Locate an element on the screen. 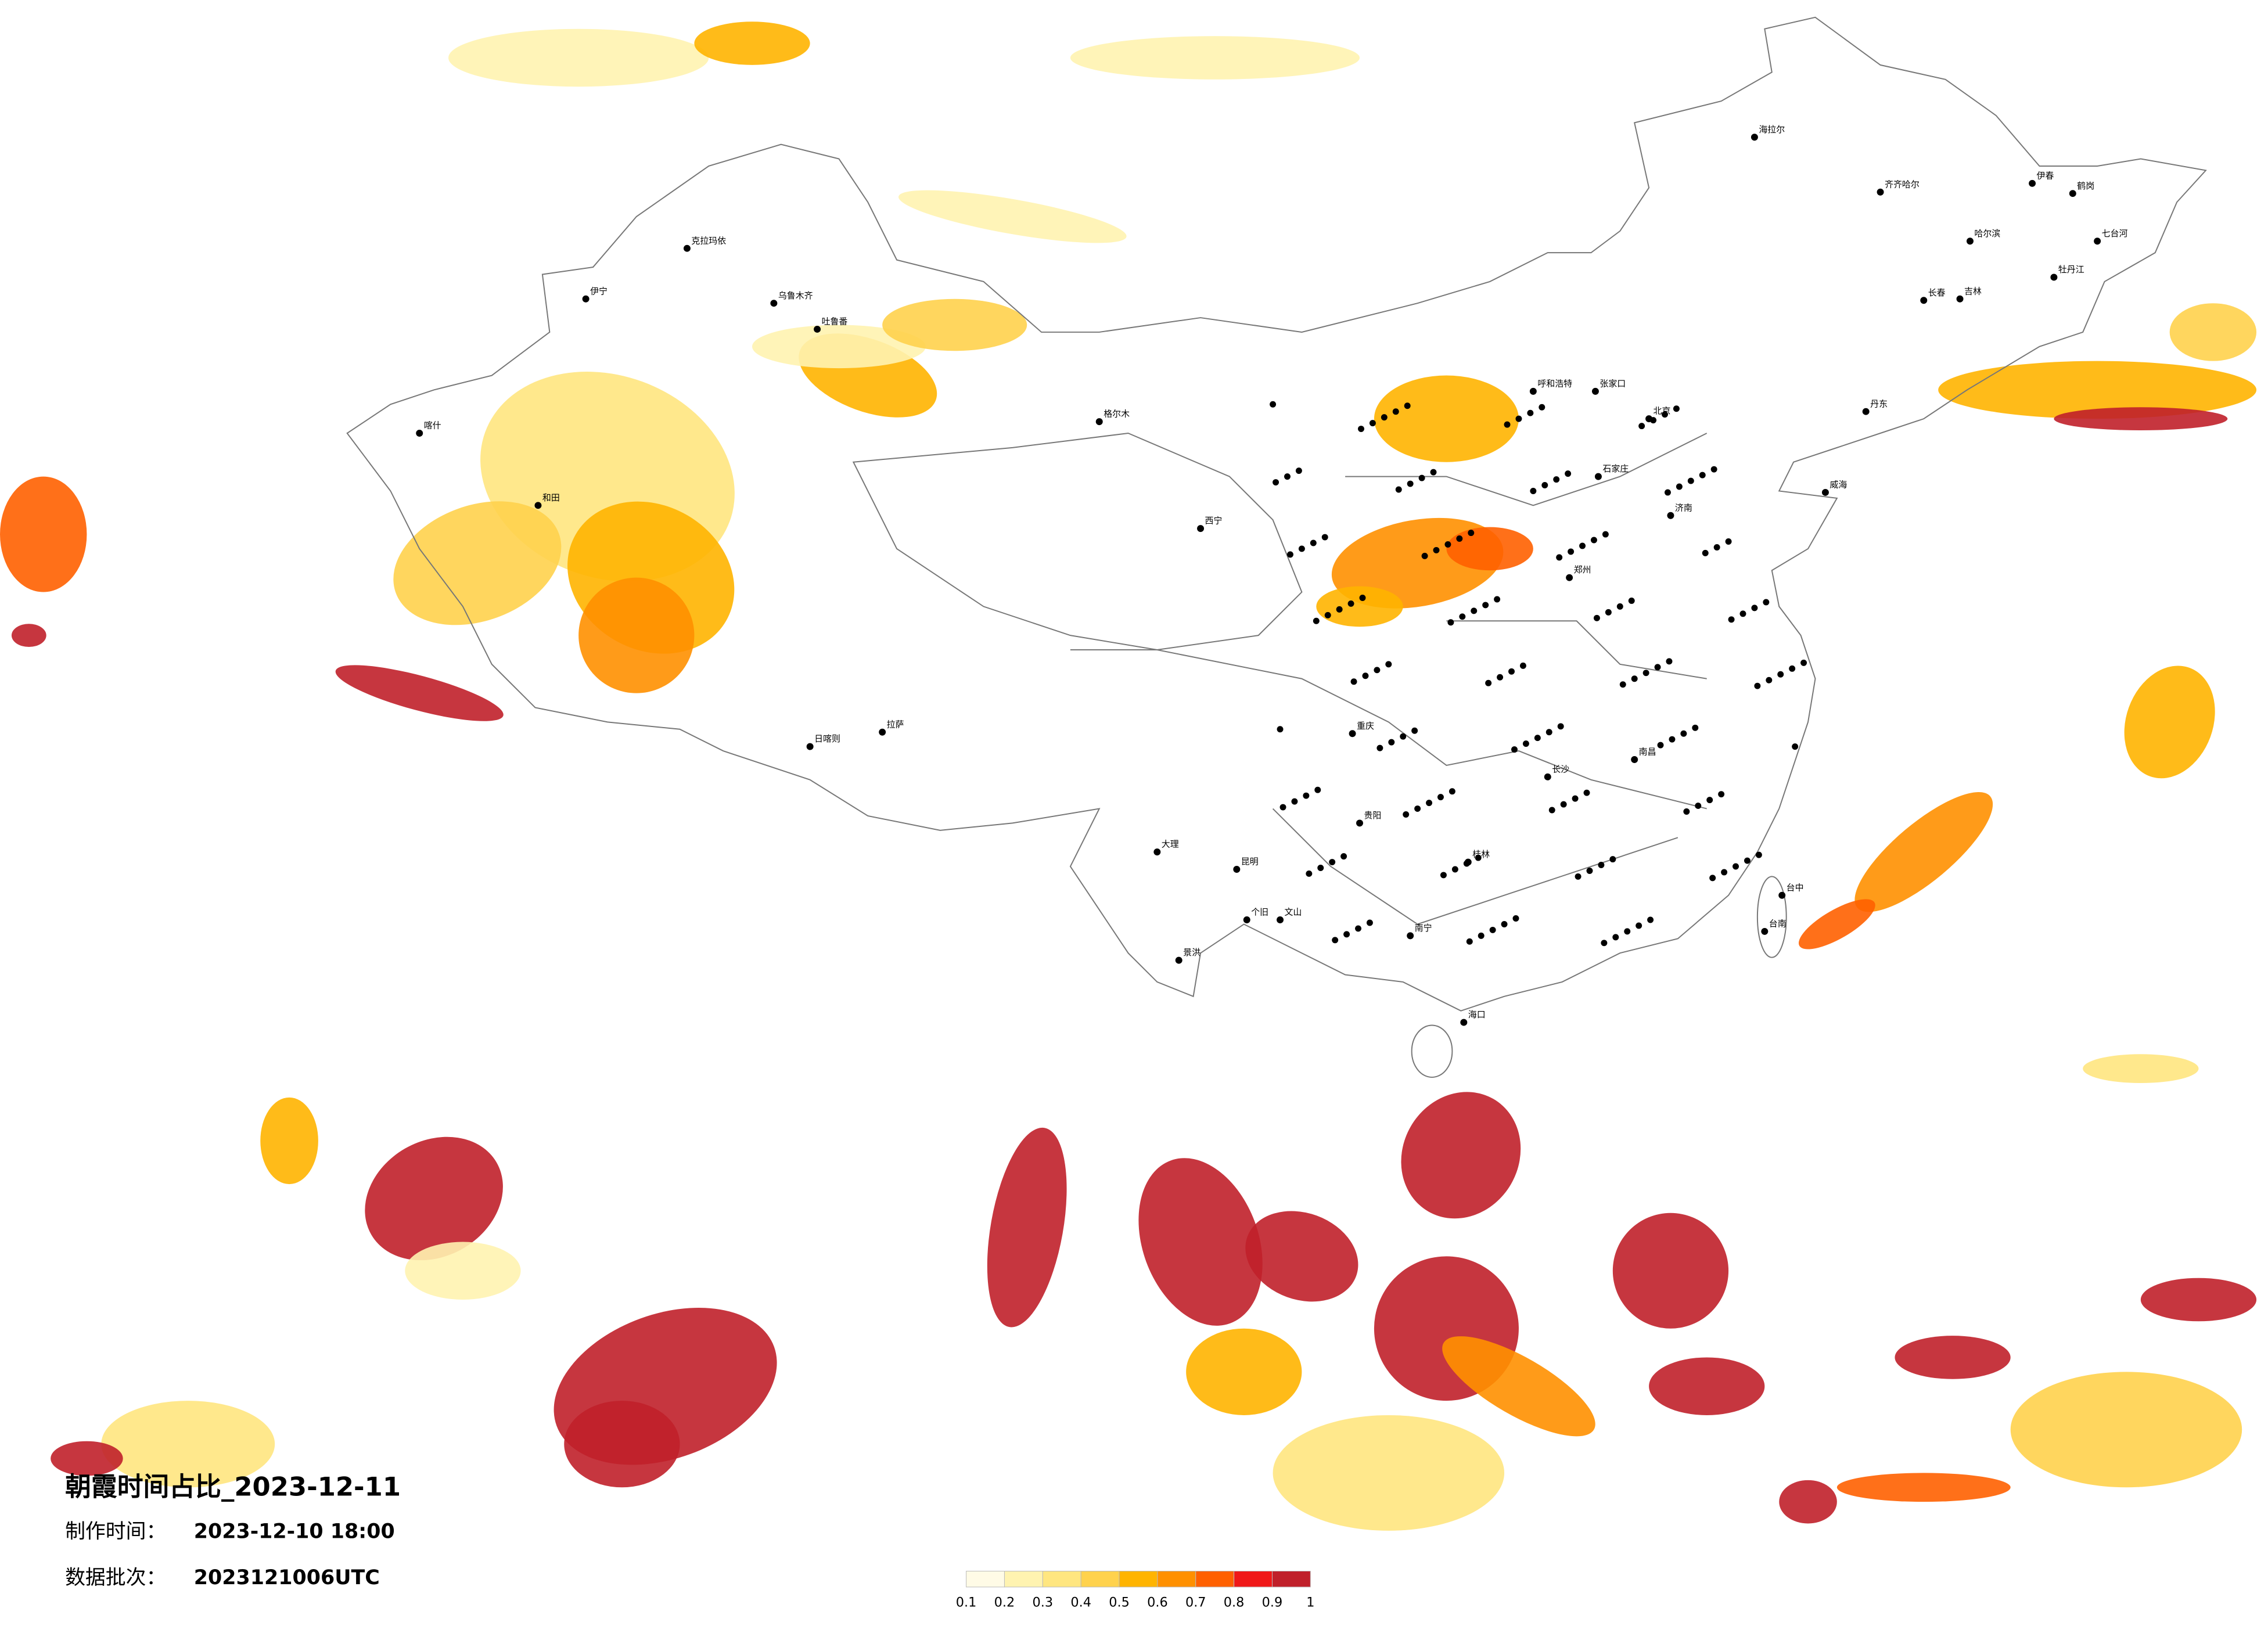  city-label: 日喀则 is located at coordinates (827, 739).